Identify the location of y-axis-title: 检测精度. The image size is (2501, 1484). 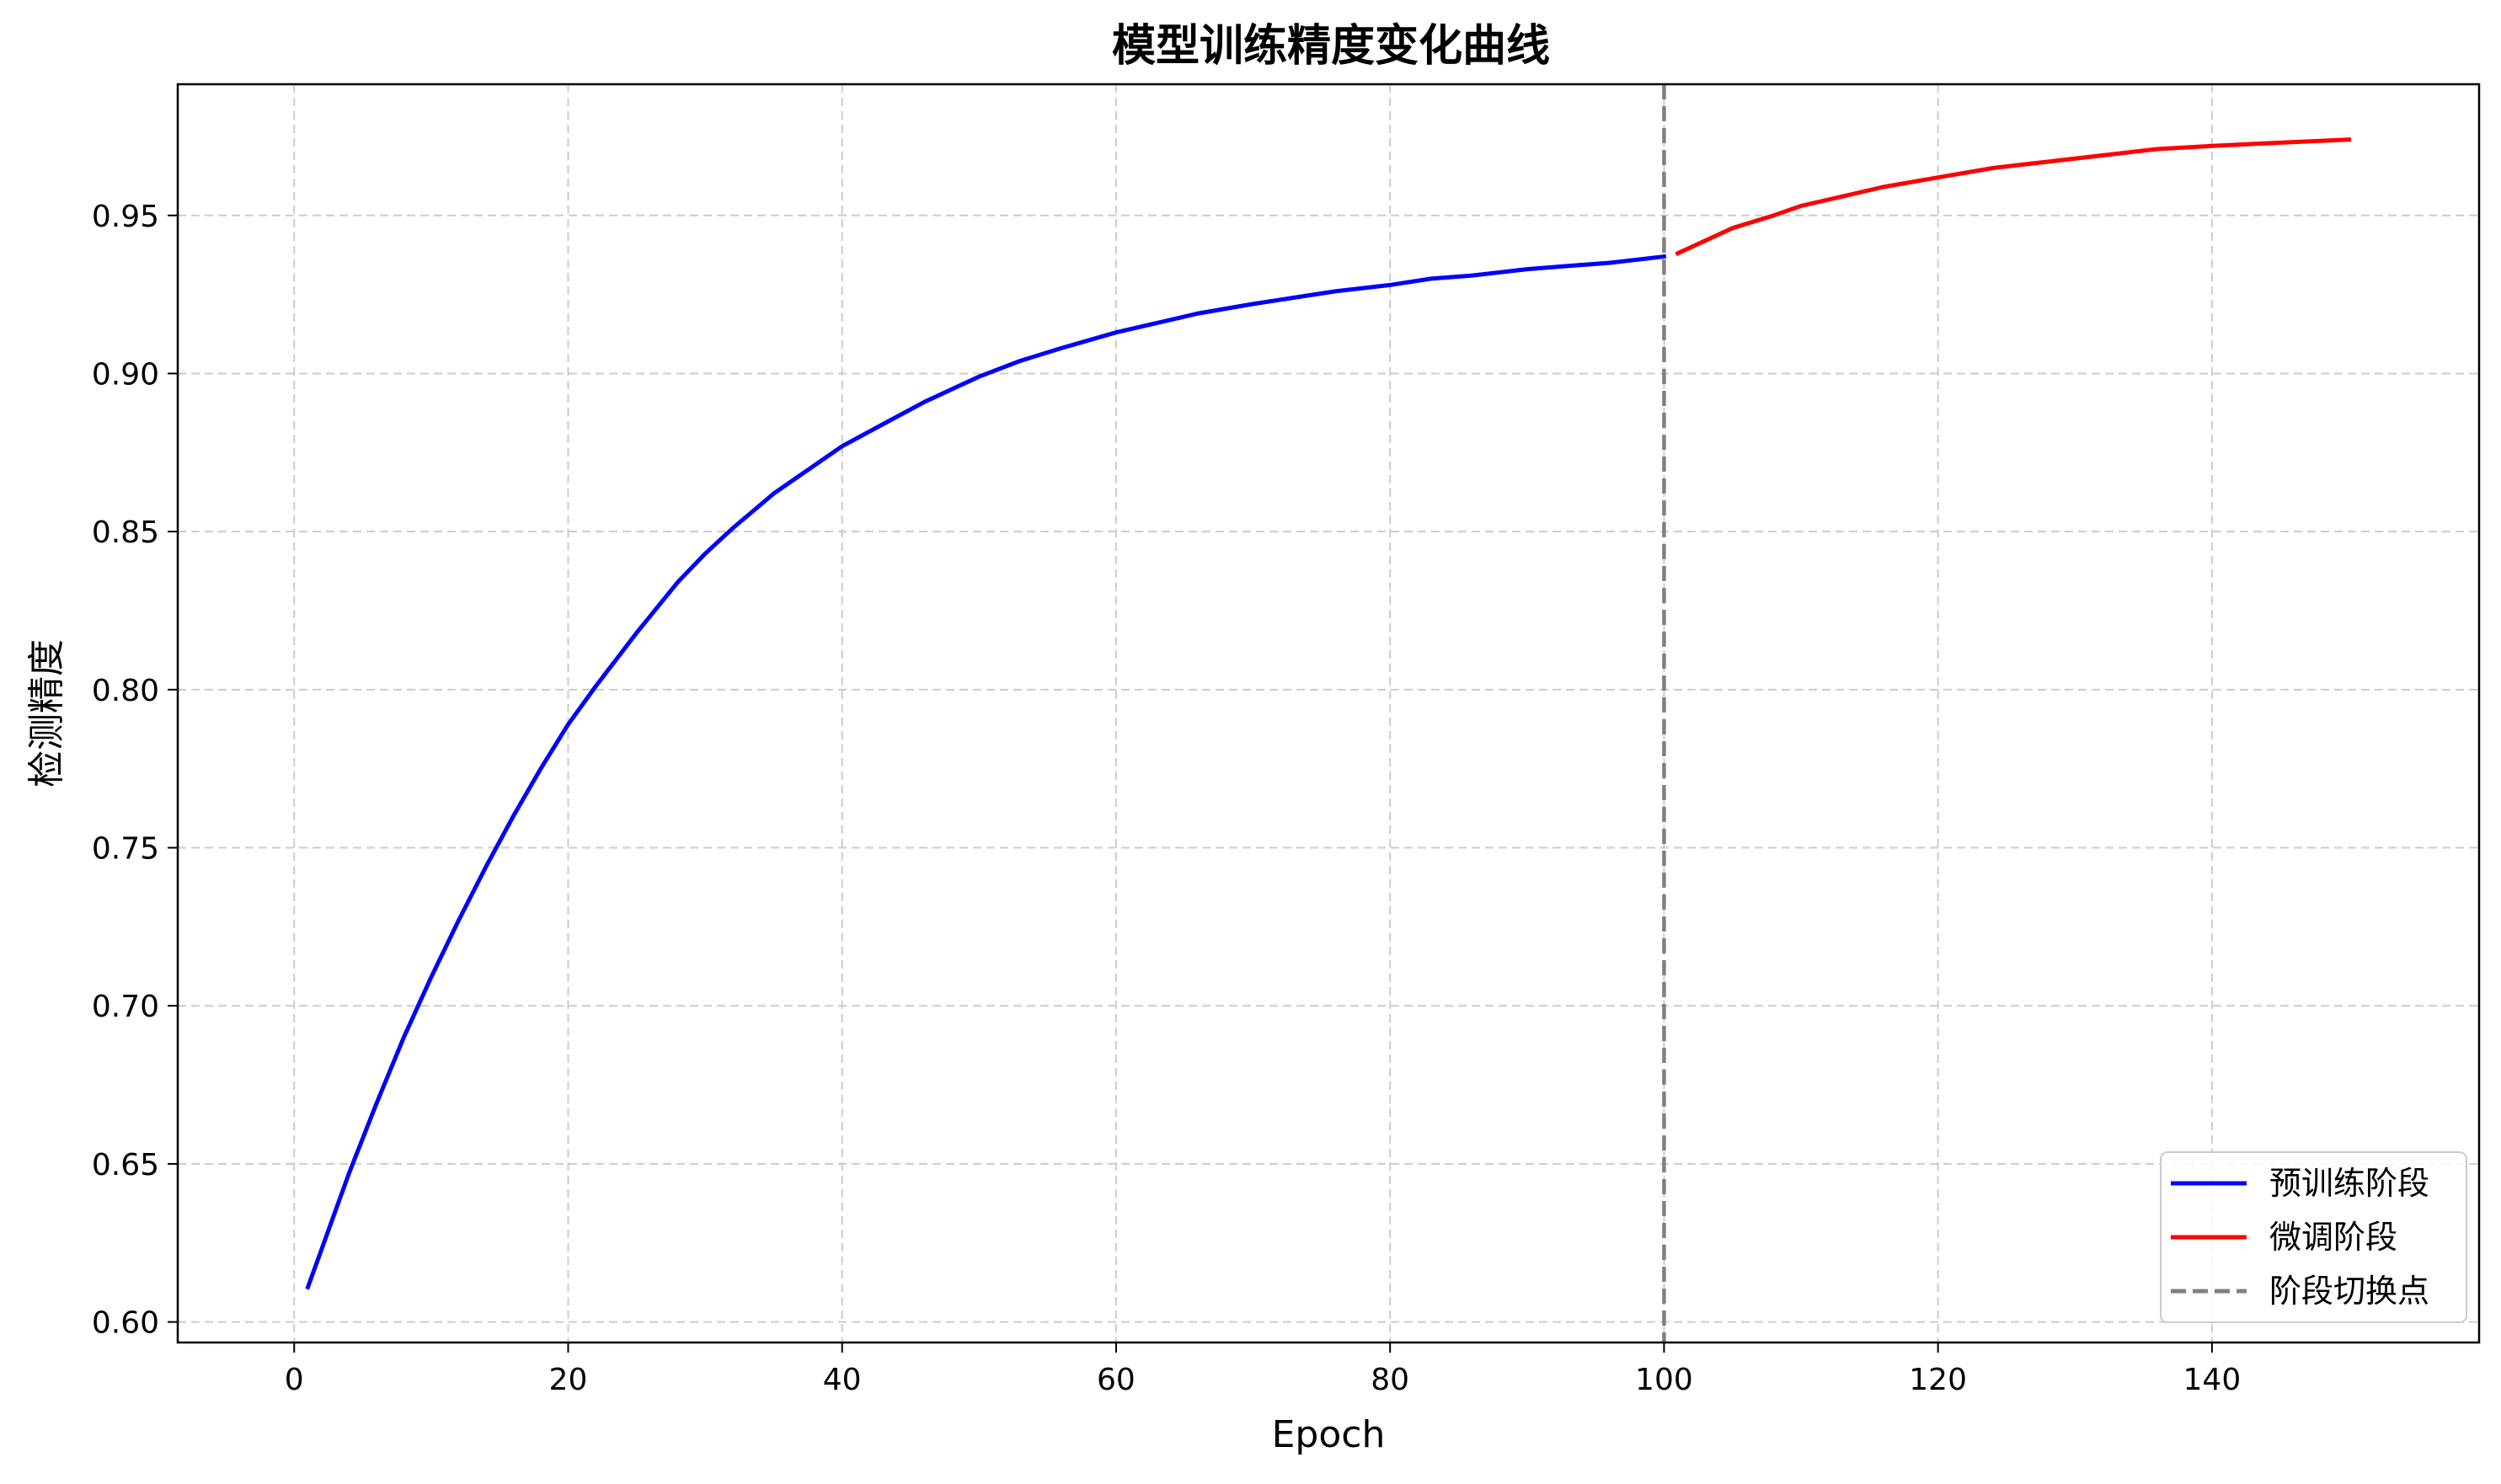
(46, 713).